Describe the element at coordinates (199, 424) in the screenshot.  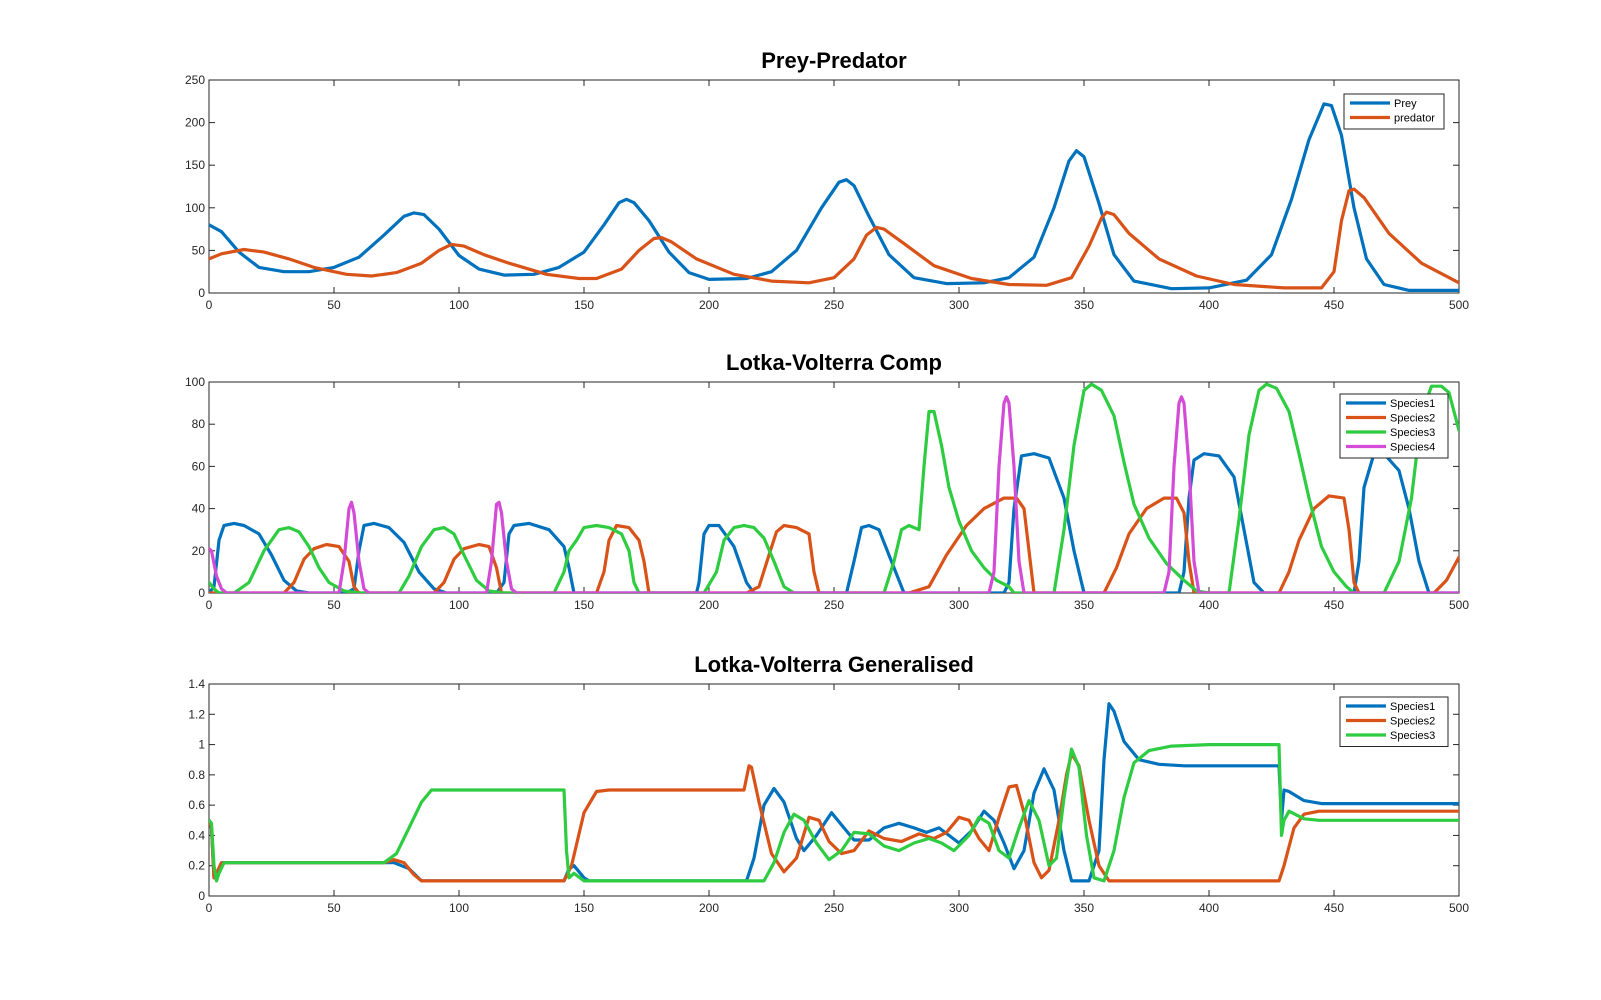
I see `y-tick-label: 80` at that location.